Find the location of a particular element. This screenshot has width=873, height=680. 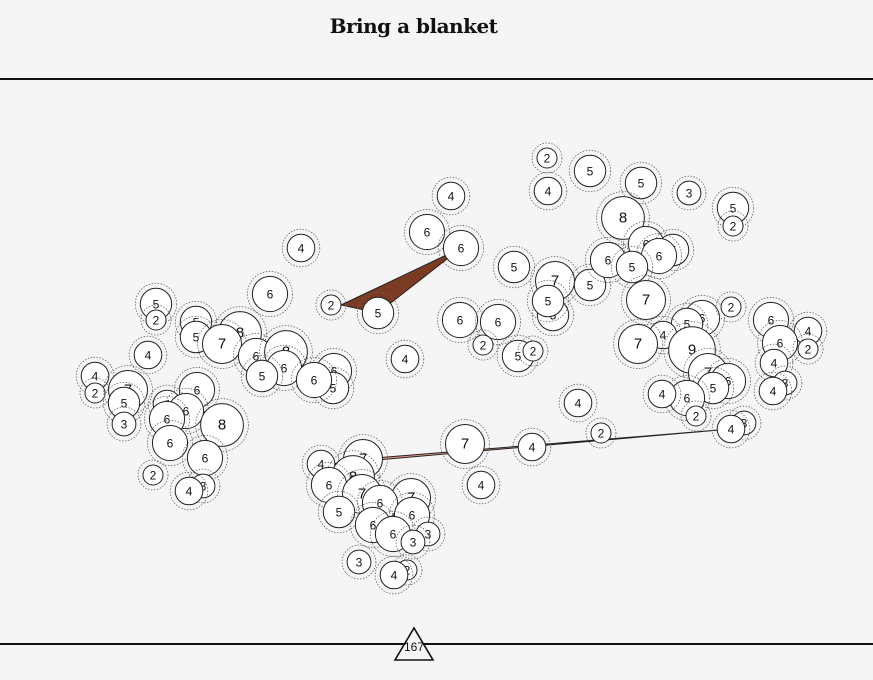

node-60: 2 is located at coordinates (533, 351).